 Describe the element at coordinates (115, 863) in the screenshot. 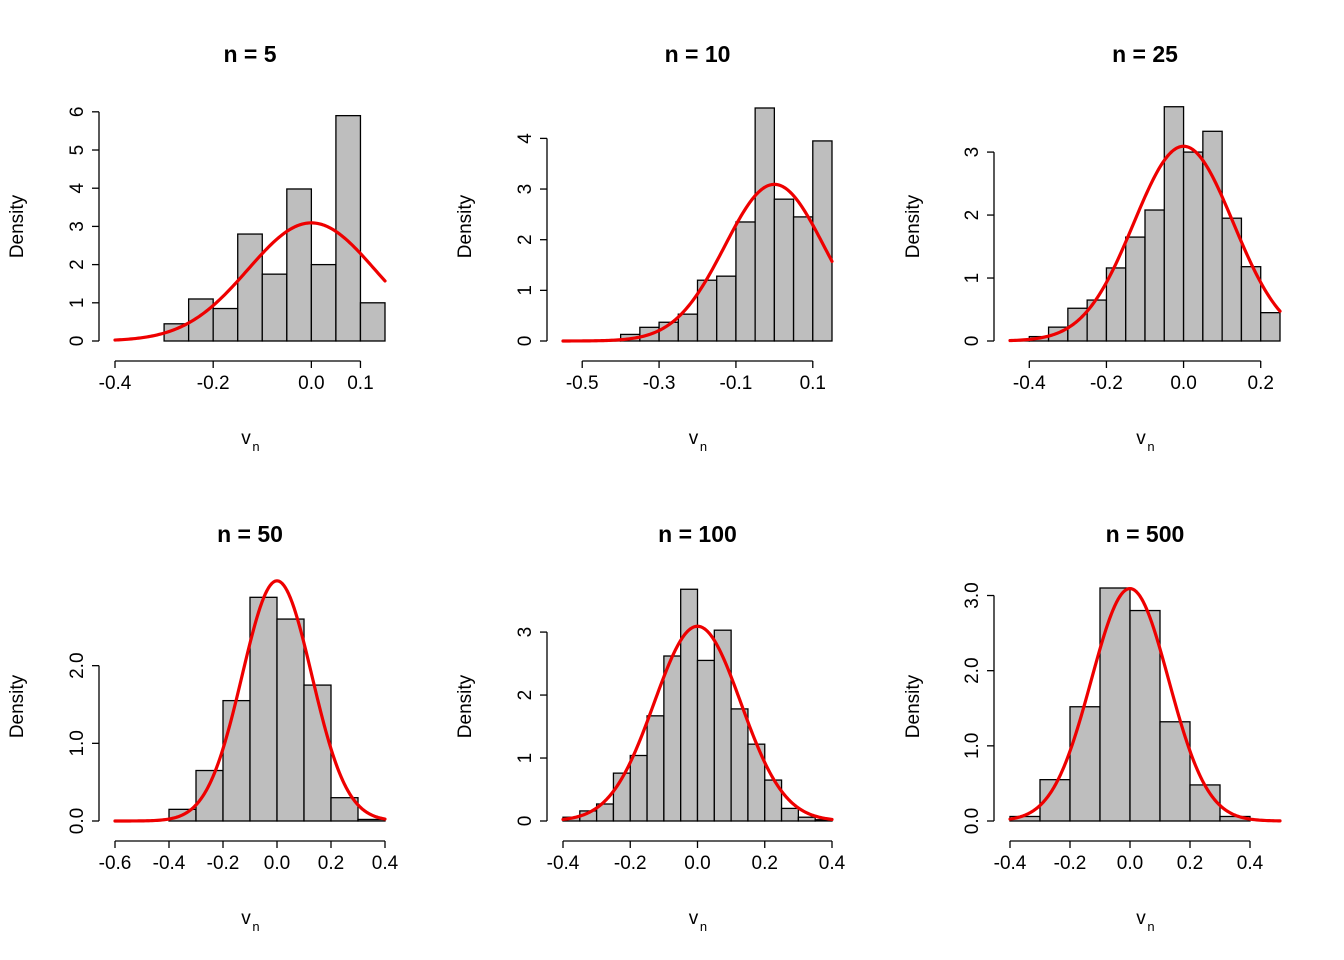

I see `x-tick-label: -0.6` at that location.